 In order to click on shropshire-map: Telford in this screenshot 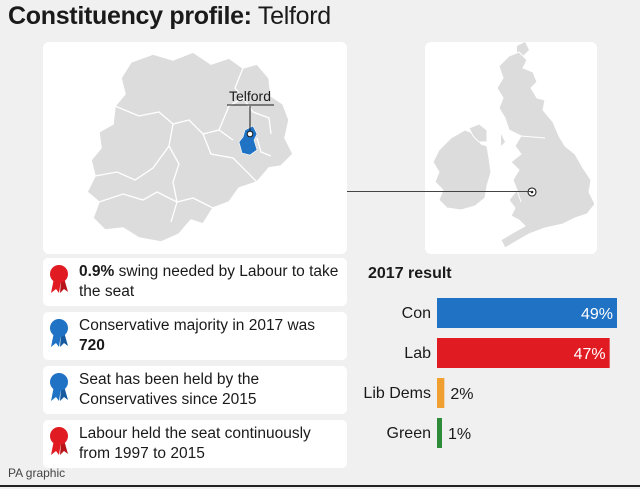, I will do `click(190, 147)`.